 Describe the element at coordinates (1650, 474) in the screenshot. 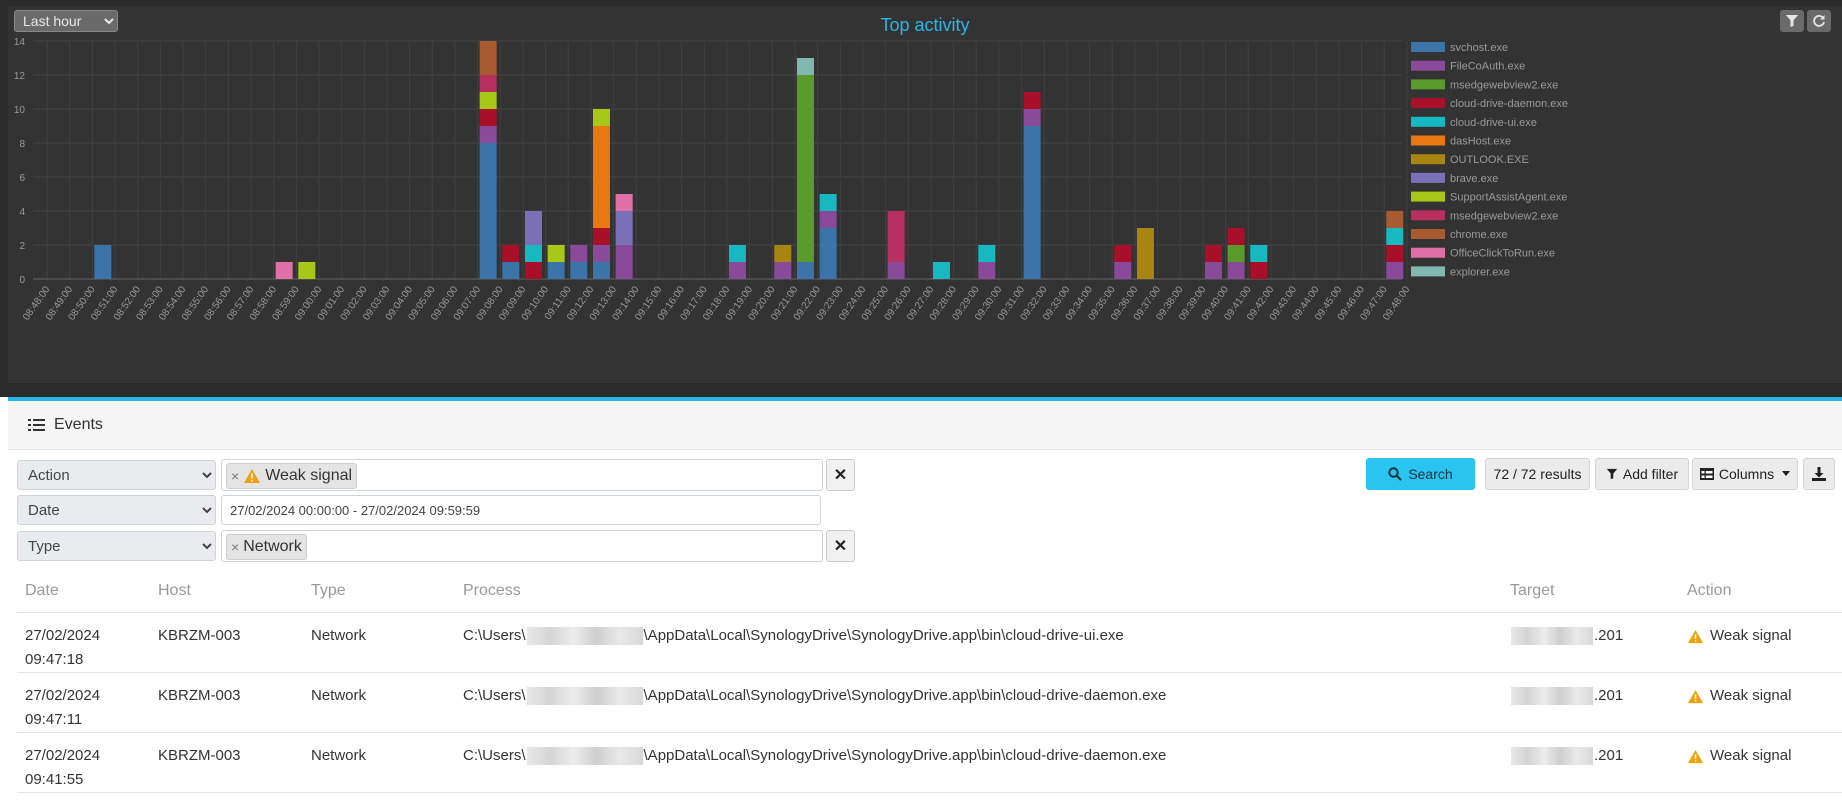

I see `add-filter-label: Add filter` at that location.